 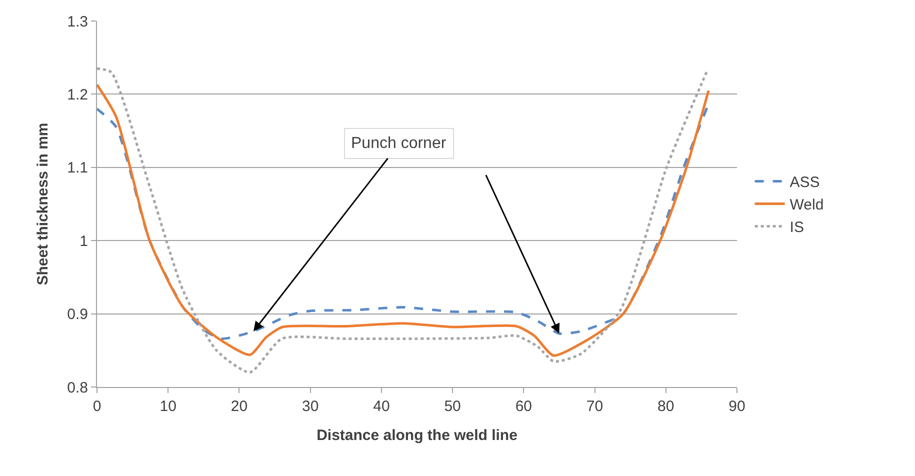 I want to click on x-tick-label: 80, so click(x=666, y=406).